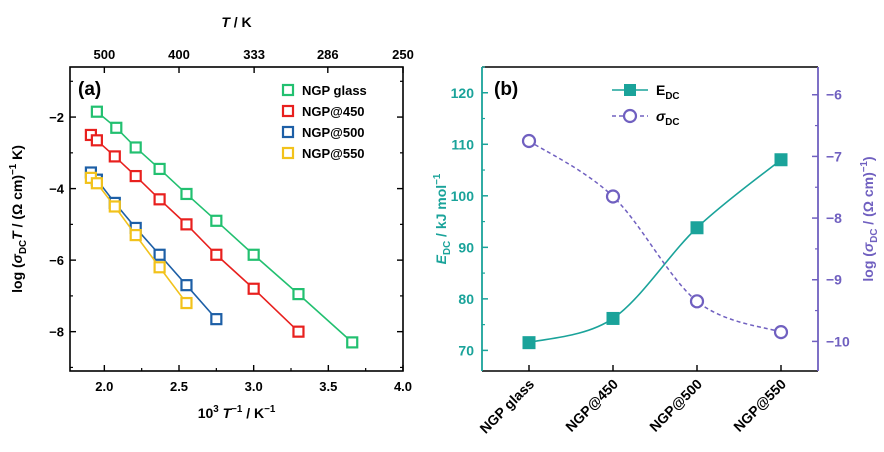  Describe the element at coordinates (56, 117) in the screenshot. I see `y-tick-label: −2` at that location.